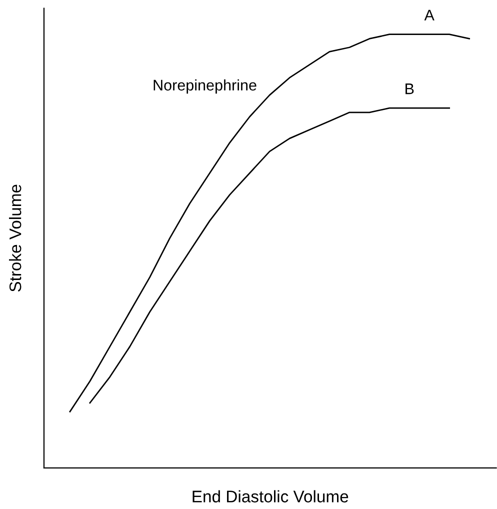 This screenshot has height=509, width=497. Describe the element at coordinates (15, 238) in the screenshot. I see `y-axis-title: Stroke Volume` at that location.